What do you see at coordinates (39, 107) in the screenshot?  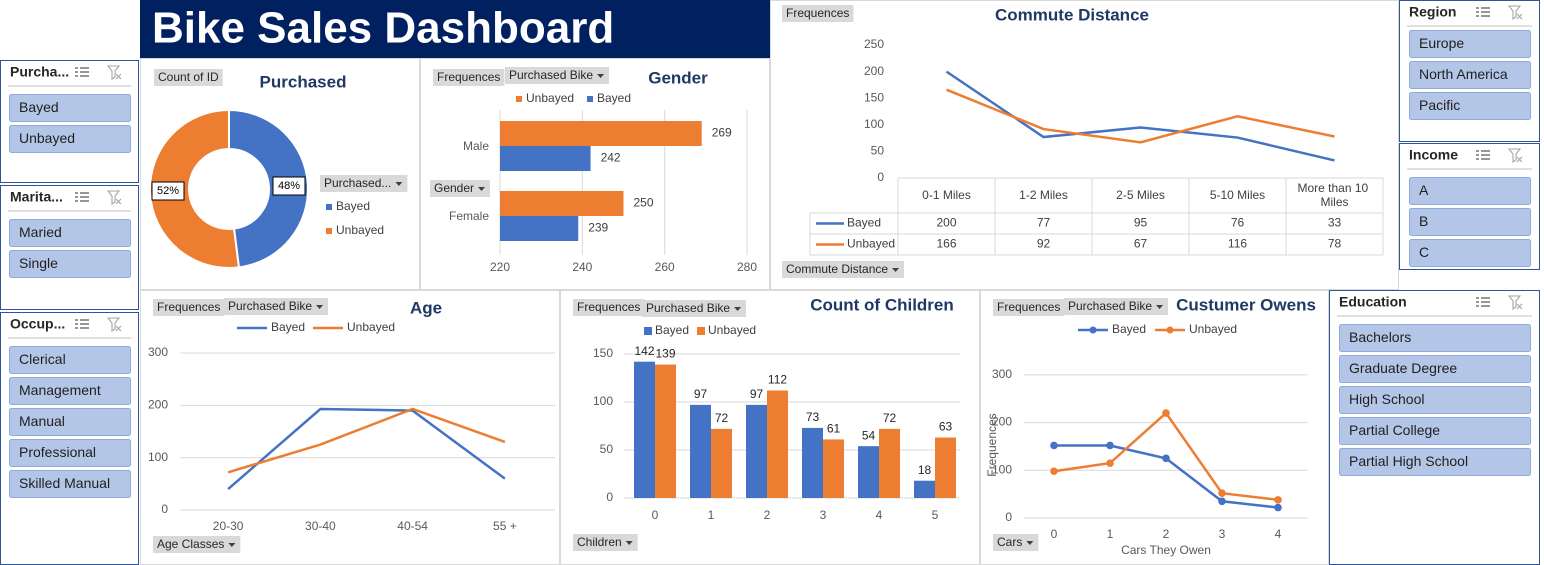 I see `slicer-item-label: Bayed` at bounding box center [39, 107].